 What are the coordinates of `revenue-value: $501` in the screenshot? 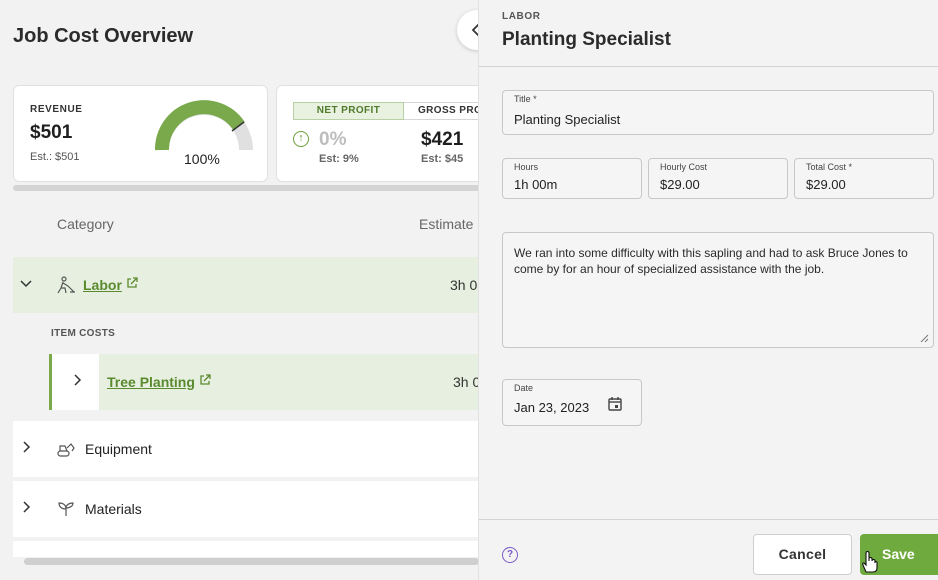 It's located at (51, 132).